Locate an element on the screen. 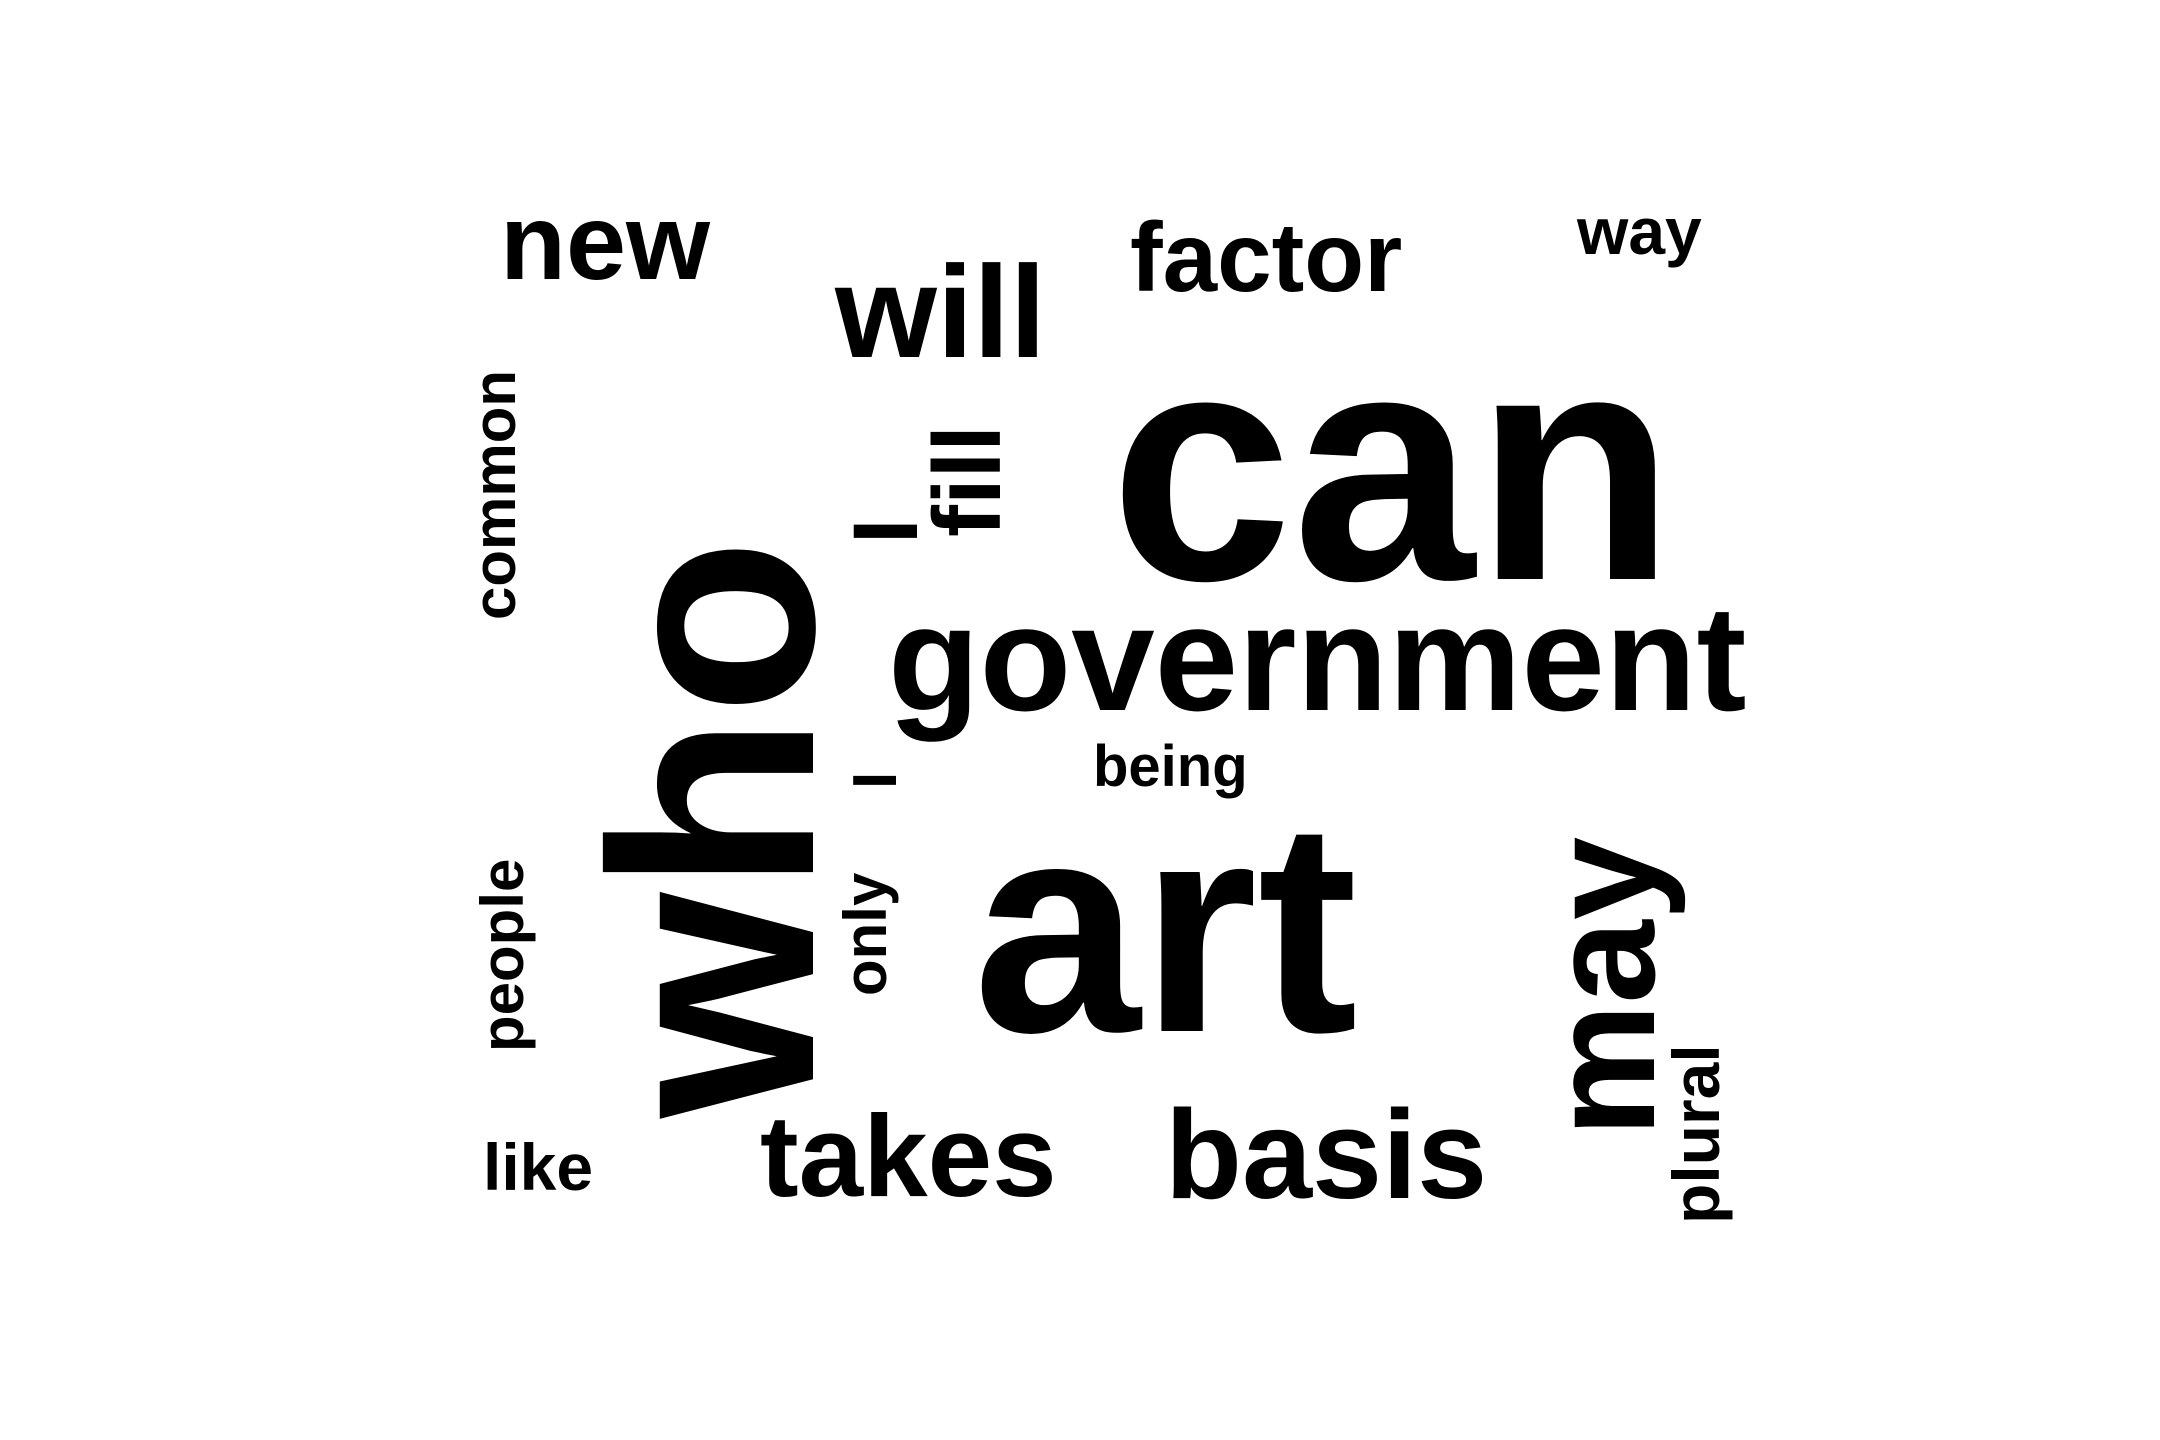 This screenshot has height=1440, width=2160. word-new: new is located at coordinates (605, 241).